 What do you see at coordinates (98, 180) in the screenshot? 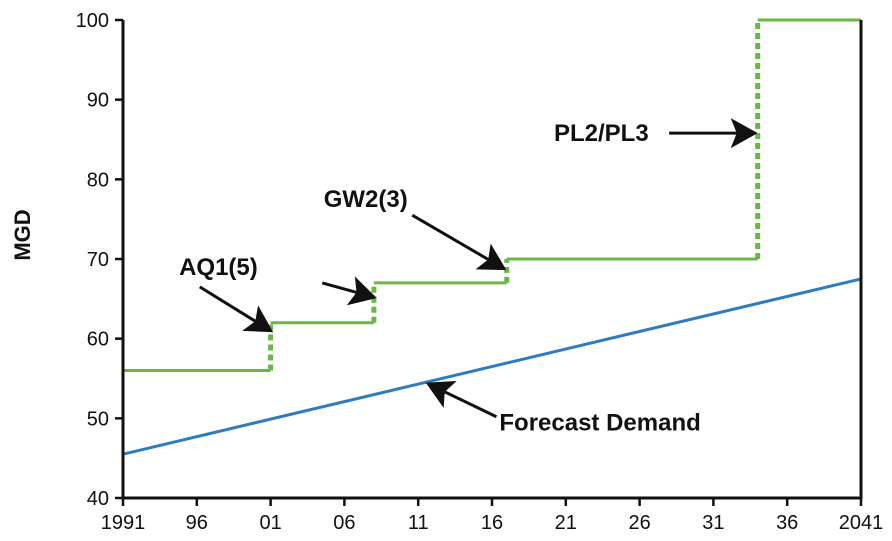
I see `y-tick-label: 80` at bounding box center [98, 180].